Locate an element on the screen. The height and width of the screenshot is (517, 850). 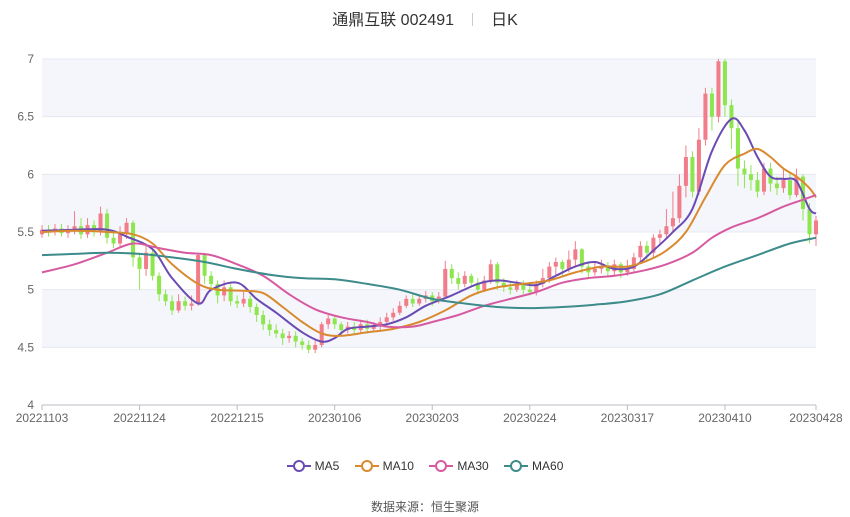
y-tick-label: 6 is located at coordinates (30, 174).